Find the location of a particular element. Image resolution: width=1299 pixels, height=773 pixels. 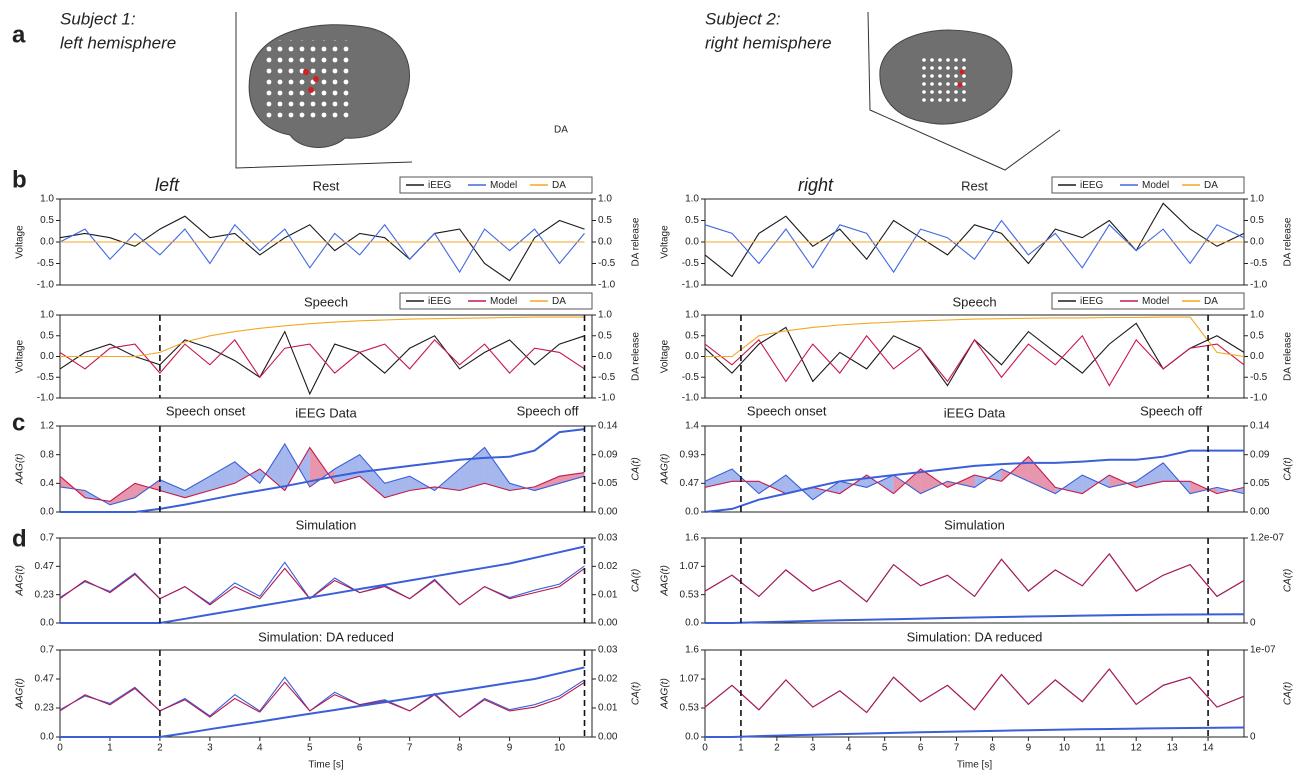

y2-tick-label: 0.00 is located at coordinates (608, 623).